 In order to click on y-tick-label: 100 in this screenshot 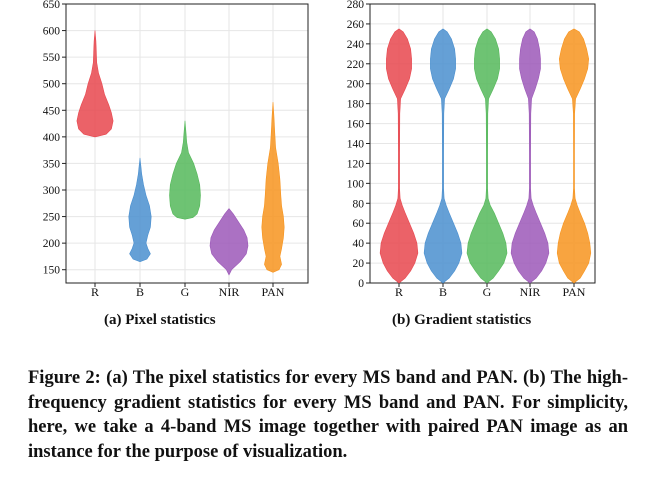, I will do `click(356, 184)`.